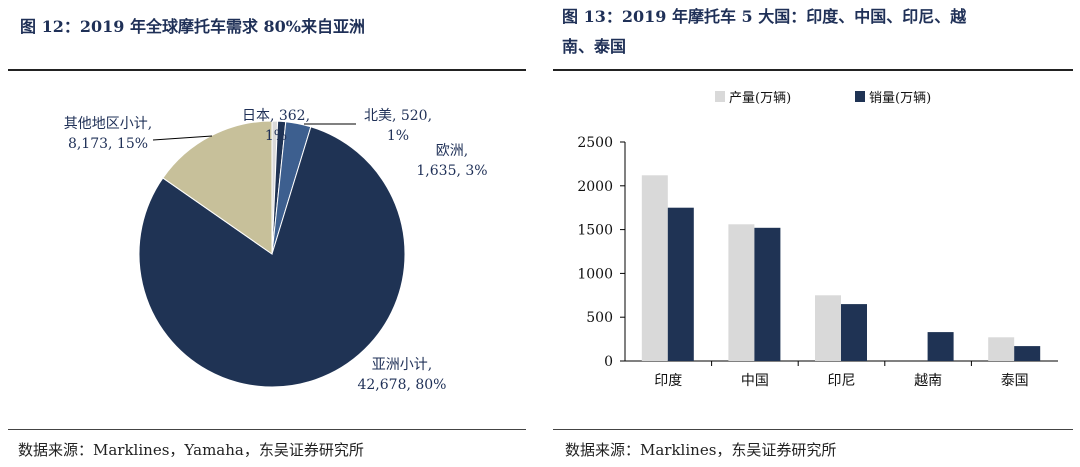  Describe the element at coordinates (182, 138) in the screenshot. I see `leader-line-other` at that location.